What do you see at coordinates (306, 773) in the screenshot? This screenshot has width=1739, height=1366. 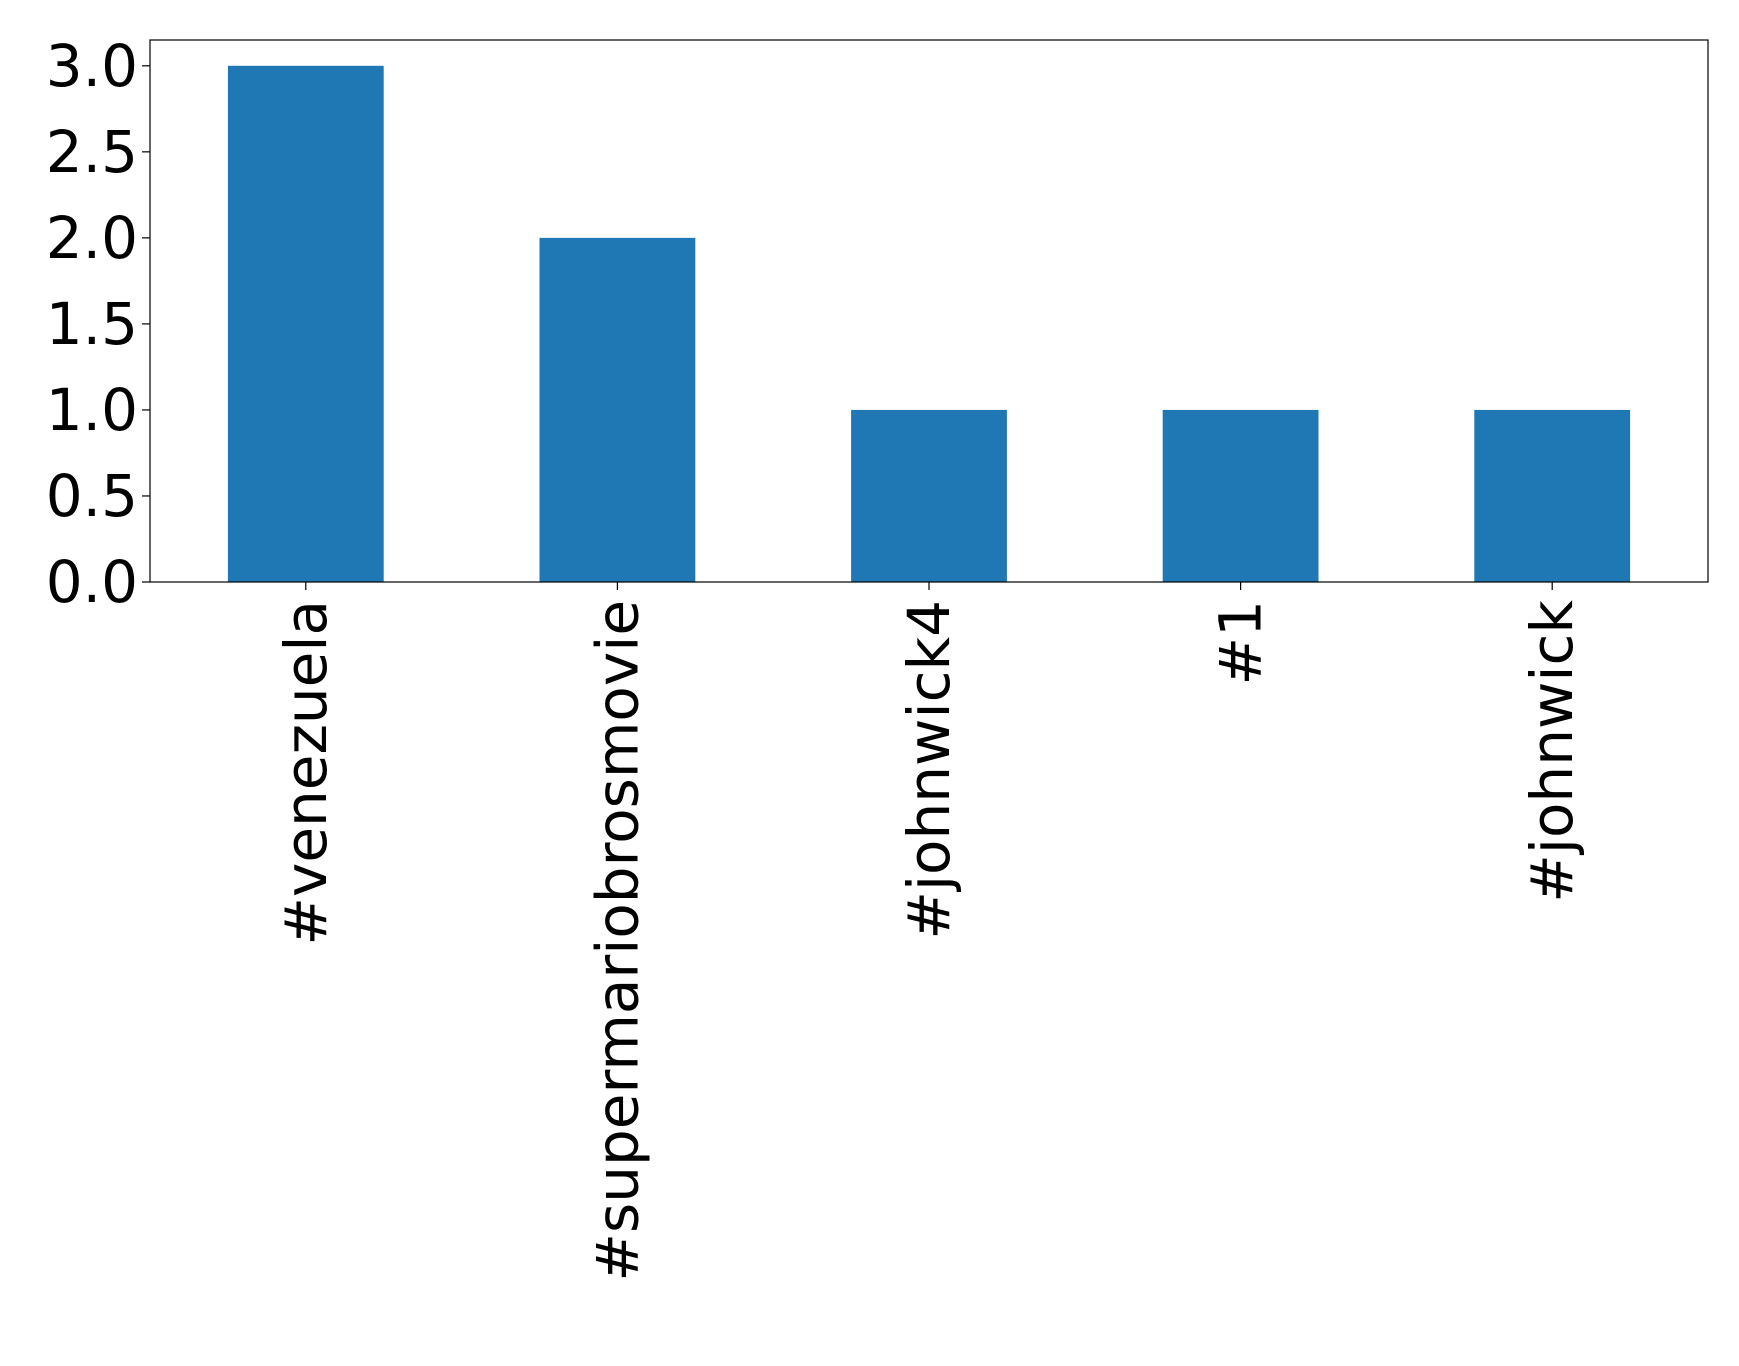 I see `x-tick-label: #venezuela` at bounding box center [306, 773].